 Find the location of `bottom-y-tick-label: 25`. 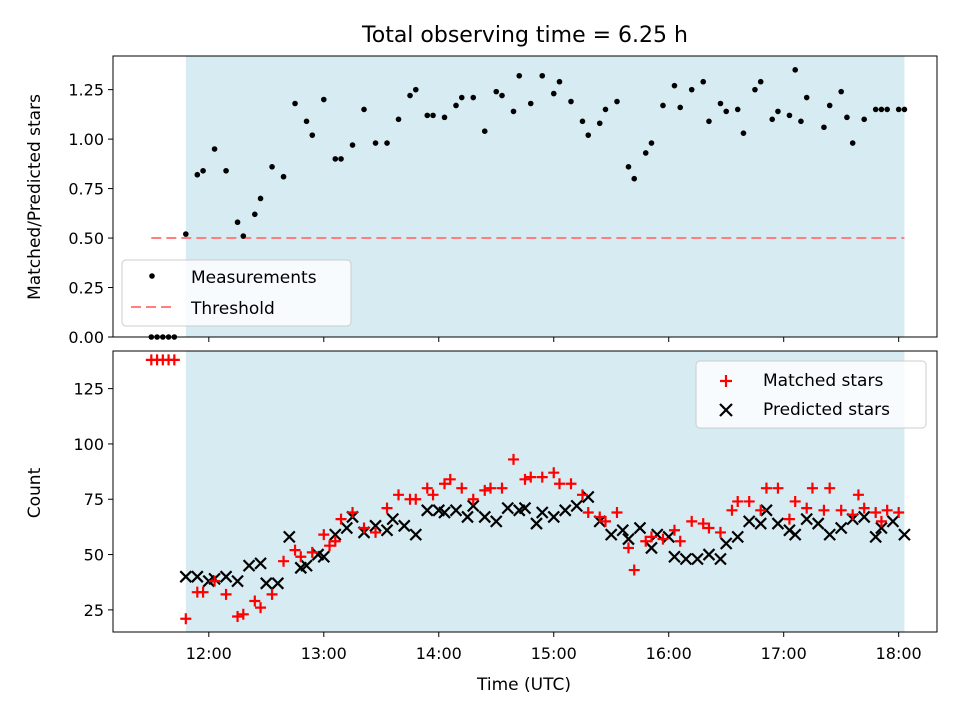

bottom-y-tick-label: 25 is located at coordinates (94, 610).